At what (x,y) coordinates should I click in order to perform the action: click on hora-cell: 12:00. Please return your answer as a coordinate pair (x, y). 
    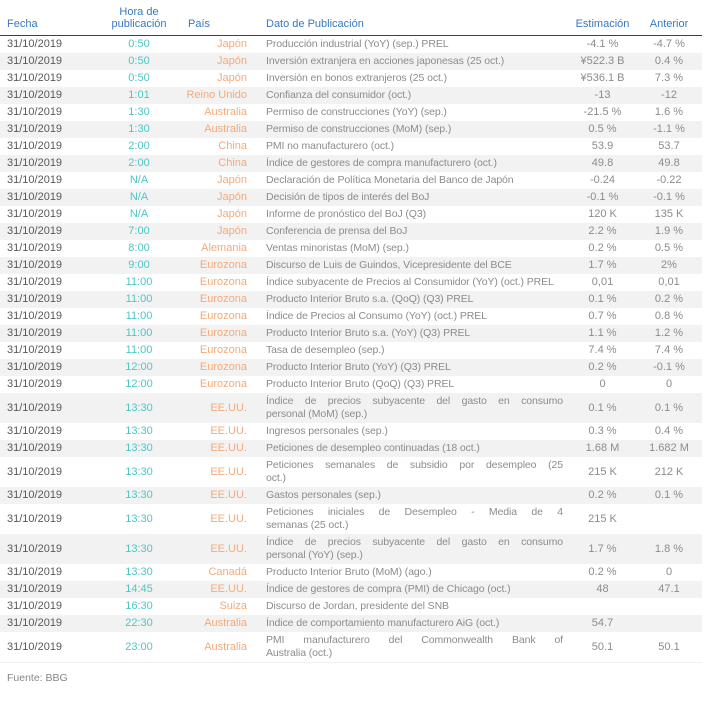
    Looking at the image, I should click on (139, 384).